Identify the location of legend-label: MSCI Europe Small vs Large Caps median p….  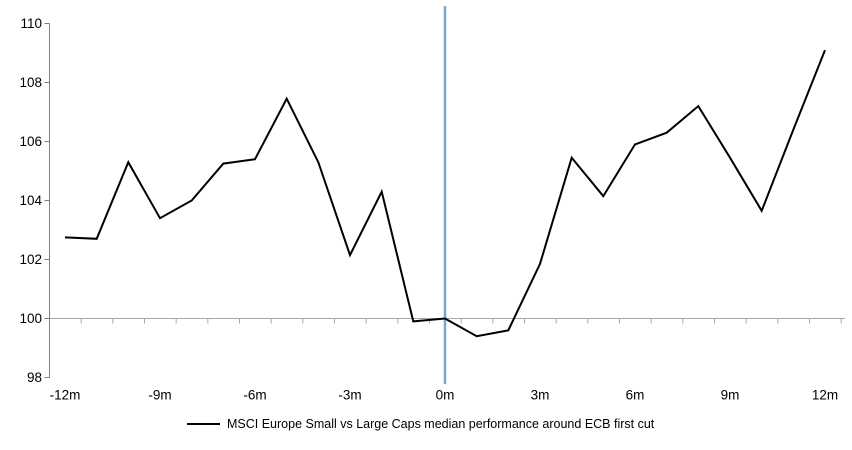
(441, 424).